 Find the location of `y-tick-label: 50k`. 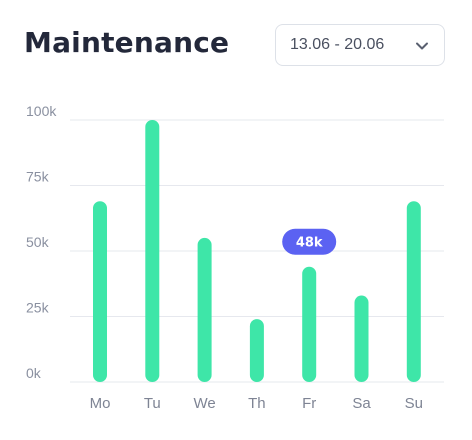

y-tick-label: 50k is located at coordinates (38, 242).